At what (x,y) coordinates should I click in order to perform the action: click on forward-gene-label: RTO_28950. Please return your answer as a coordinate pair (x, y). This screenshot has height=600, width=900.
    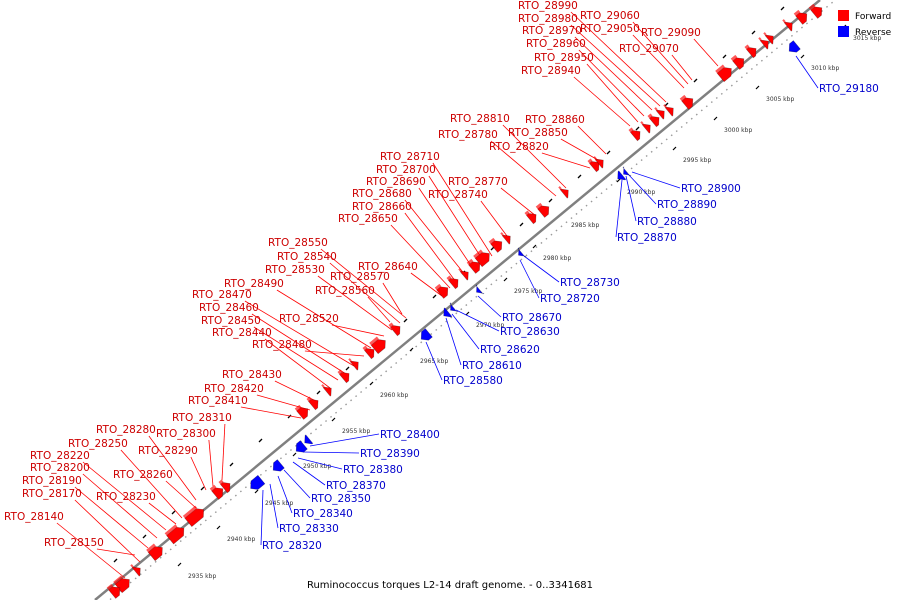
    Looking at the image, I should click on (564, 58).